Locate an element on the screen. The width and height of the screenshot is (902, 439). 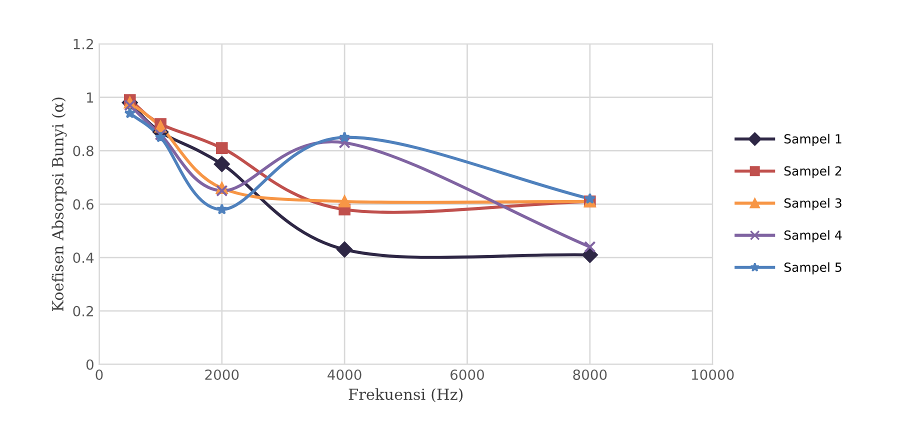
x-tick-label: 10000 is located at coordinates (713, 374).